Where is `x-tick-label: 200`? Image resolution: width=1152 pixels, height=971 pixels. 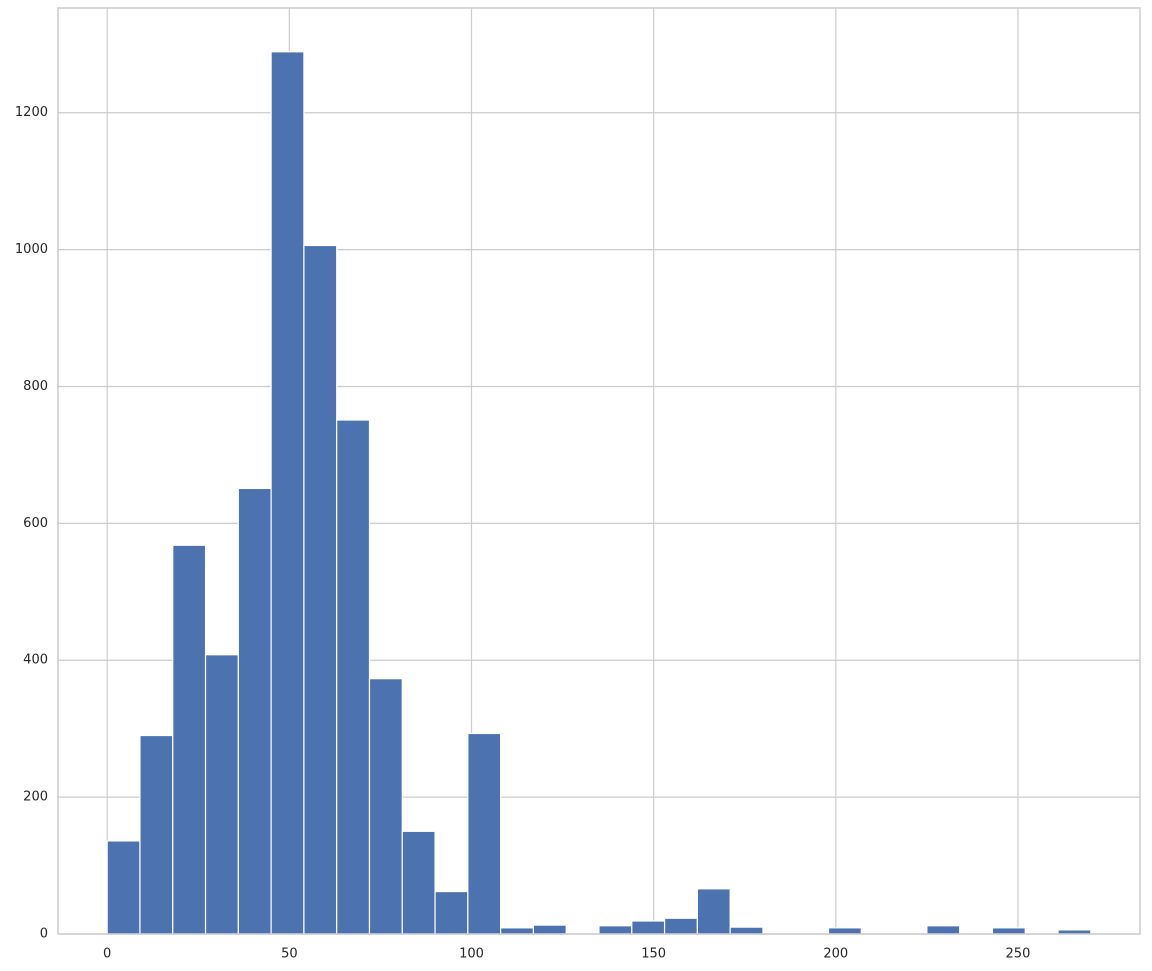
x-tick-label: 200 is located at coordinates (835, 954).